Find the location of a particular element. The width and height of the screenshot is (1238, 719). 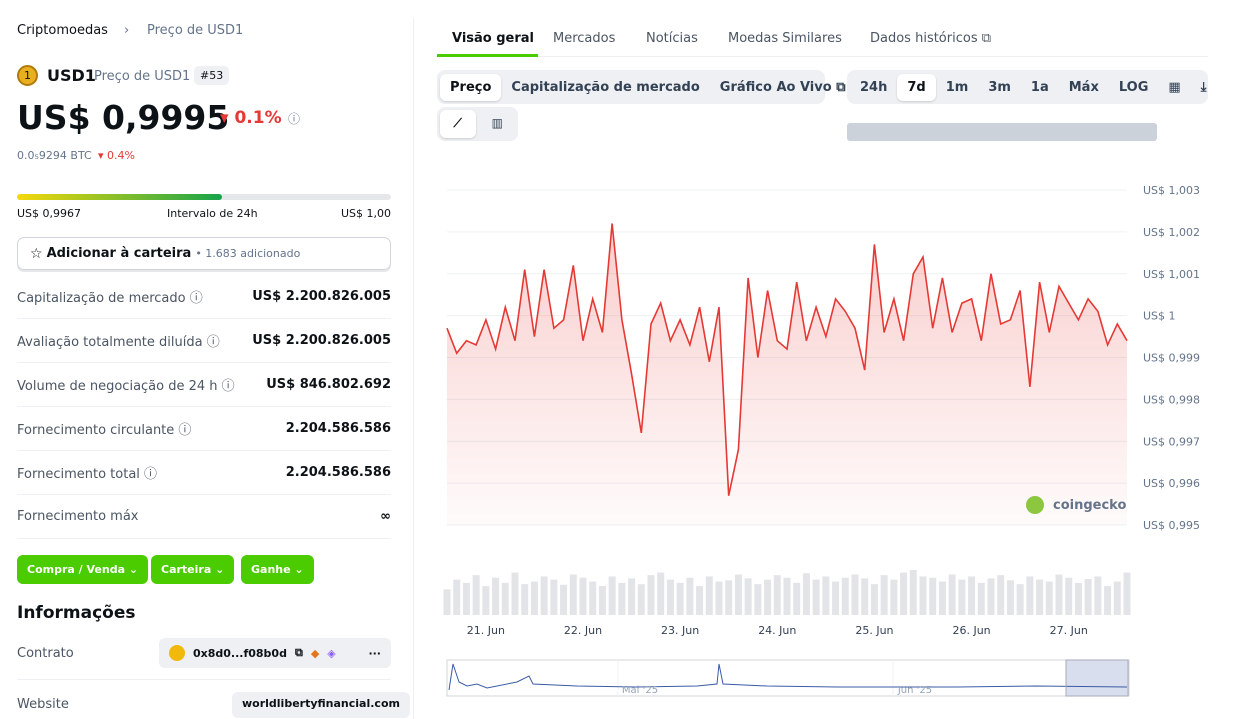

contract-chip: 0x8d0...f08b0d ⧉ ◆ ◈ ··· is located at coordinates (275, 653).